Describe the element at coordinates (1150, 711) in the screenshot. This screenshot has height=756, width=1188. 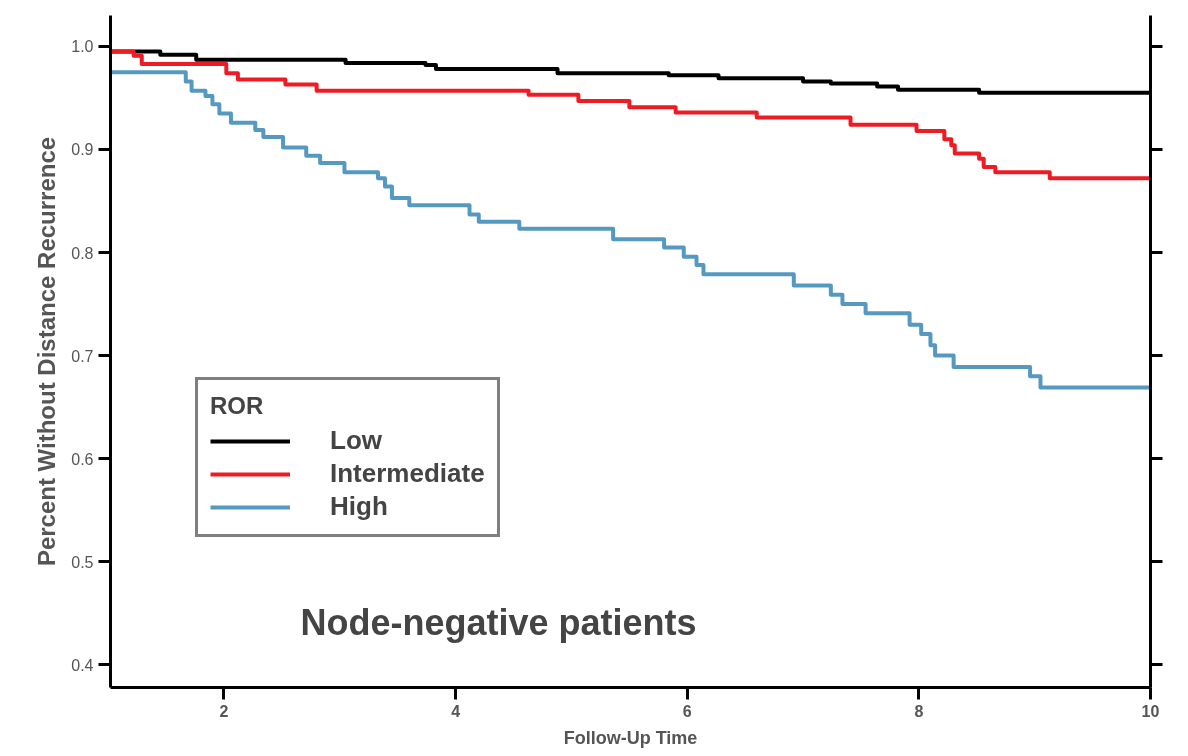
I see `x-tick-label: 10` at that location.